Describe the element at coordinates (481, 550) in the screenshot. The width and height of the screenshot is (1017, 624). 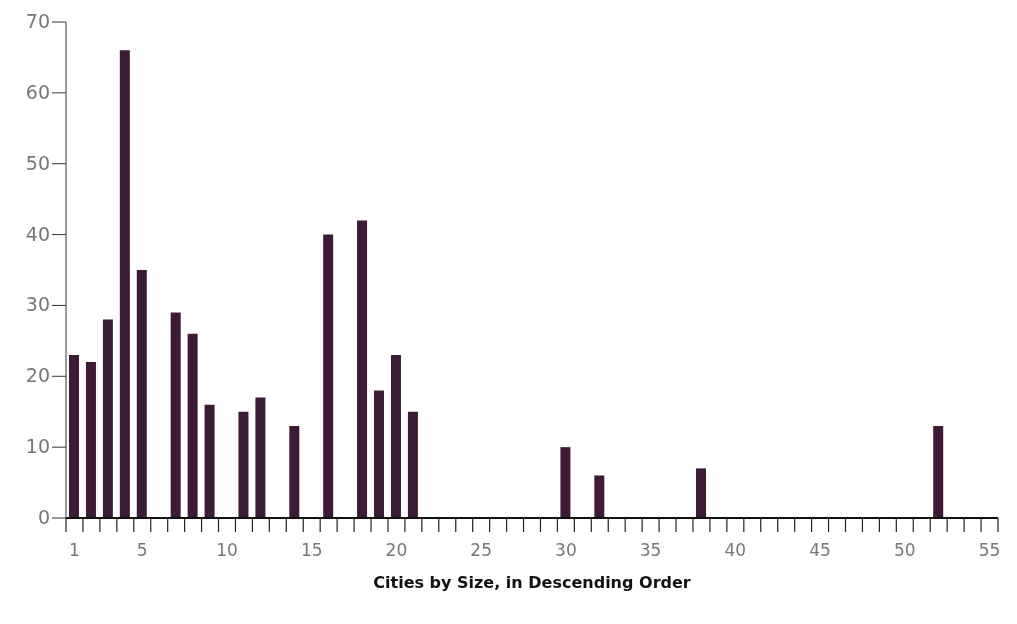
I see `x-tick-label: 25` at that location.